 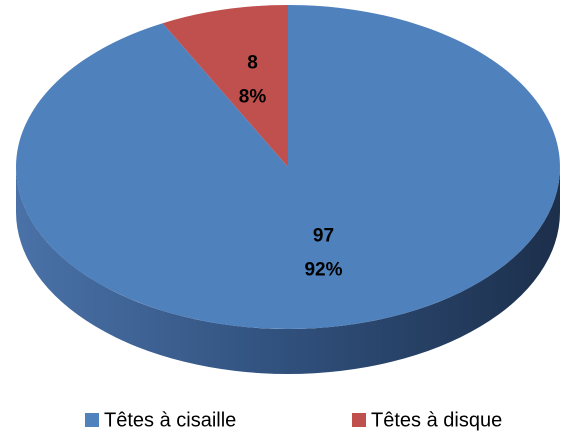 I want to click on percent-label: 8%, so click(x=253, y=96).